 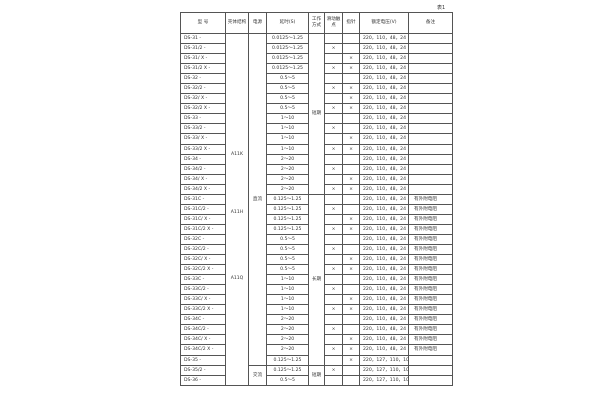 What do you see at coordinates (203, 199) in the screenshot?
I see `model-cell: DS-31C -` at bounding box center [203, 199].